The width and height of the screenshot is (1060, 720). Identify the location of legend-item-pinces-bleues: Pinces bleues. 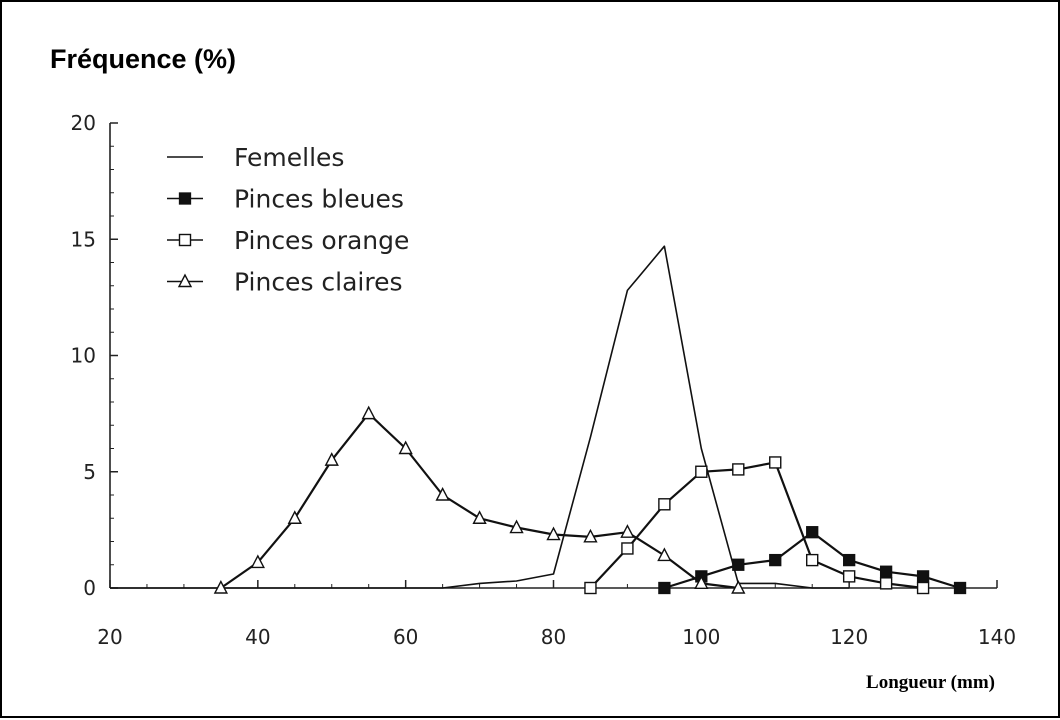
(285, 199).